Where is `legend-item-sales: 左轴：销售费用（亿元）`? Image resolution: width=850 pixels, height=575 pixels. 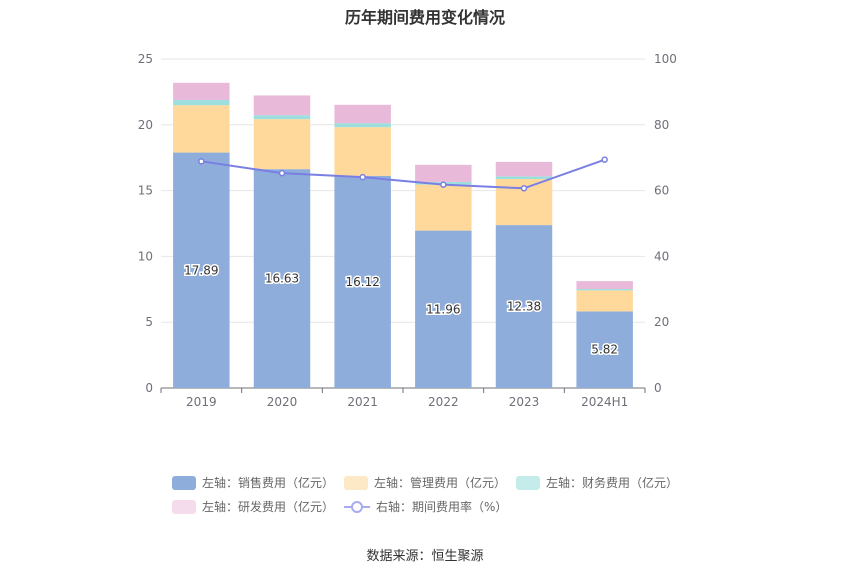
legend-item-sales: 左轴：销售费用（亿元） is located at coordinates (253, 482).